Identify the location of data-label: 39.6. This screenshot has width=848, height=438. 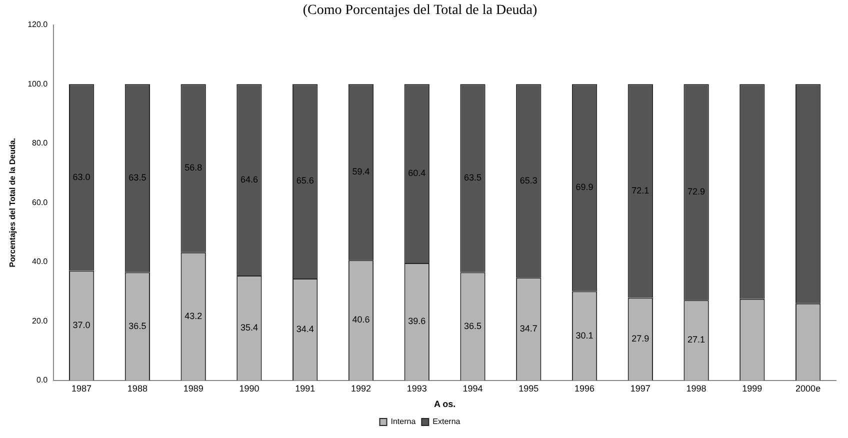
(417, 321).